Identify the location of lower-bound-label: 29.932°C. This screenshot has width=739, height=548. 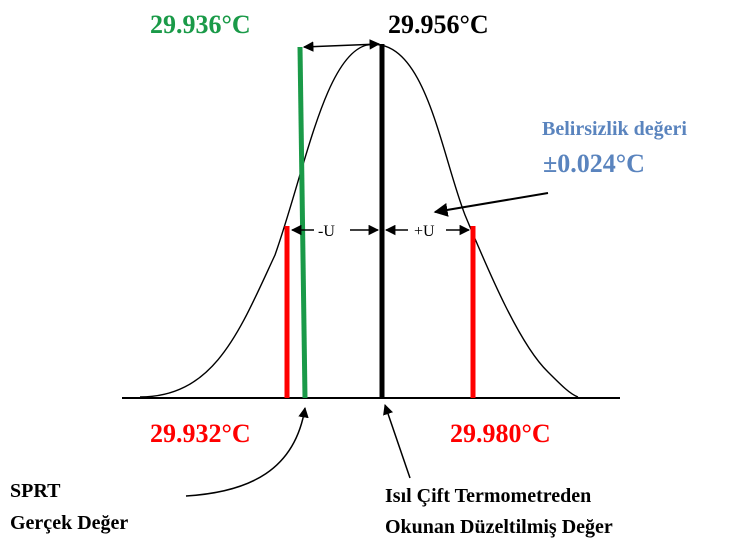
(200, 433).